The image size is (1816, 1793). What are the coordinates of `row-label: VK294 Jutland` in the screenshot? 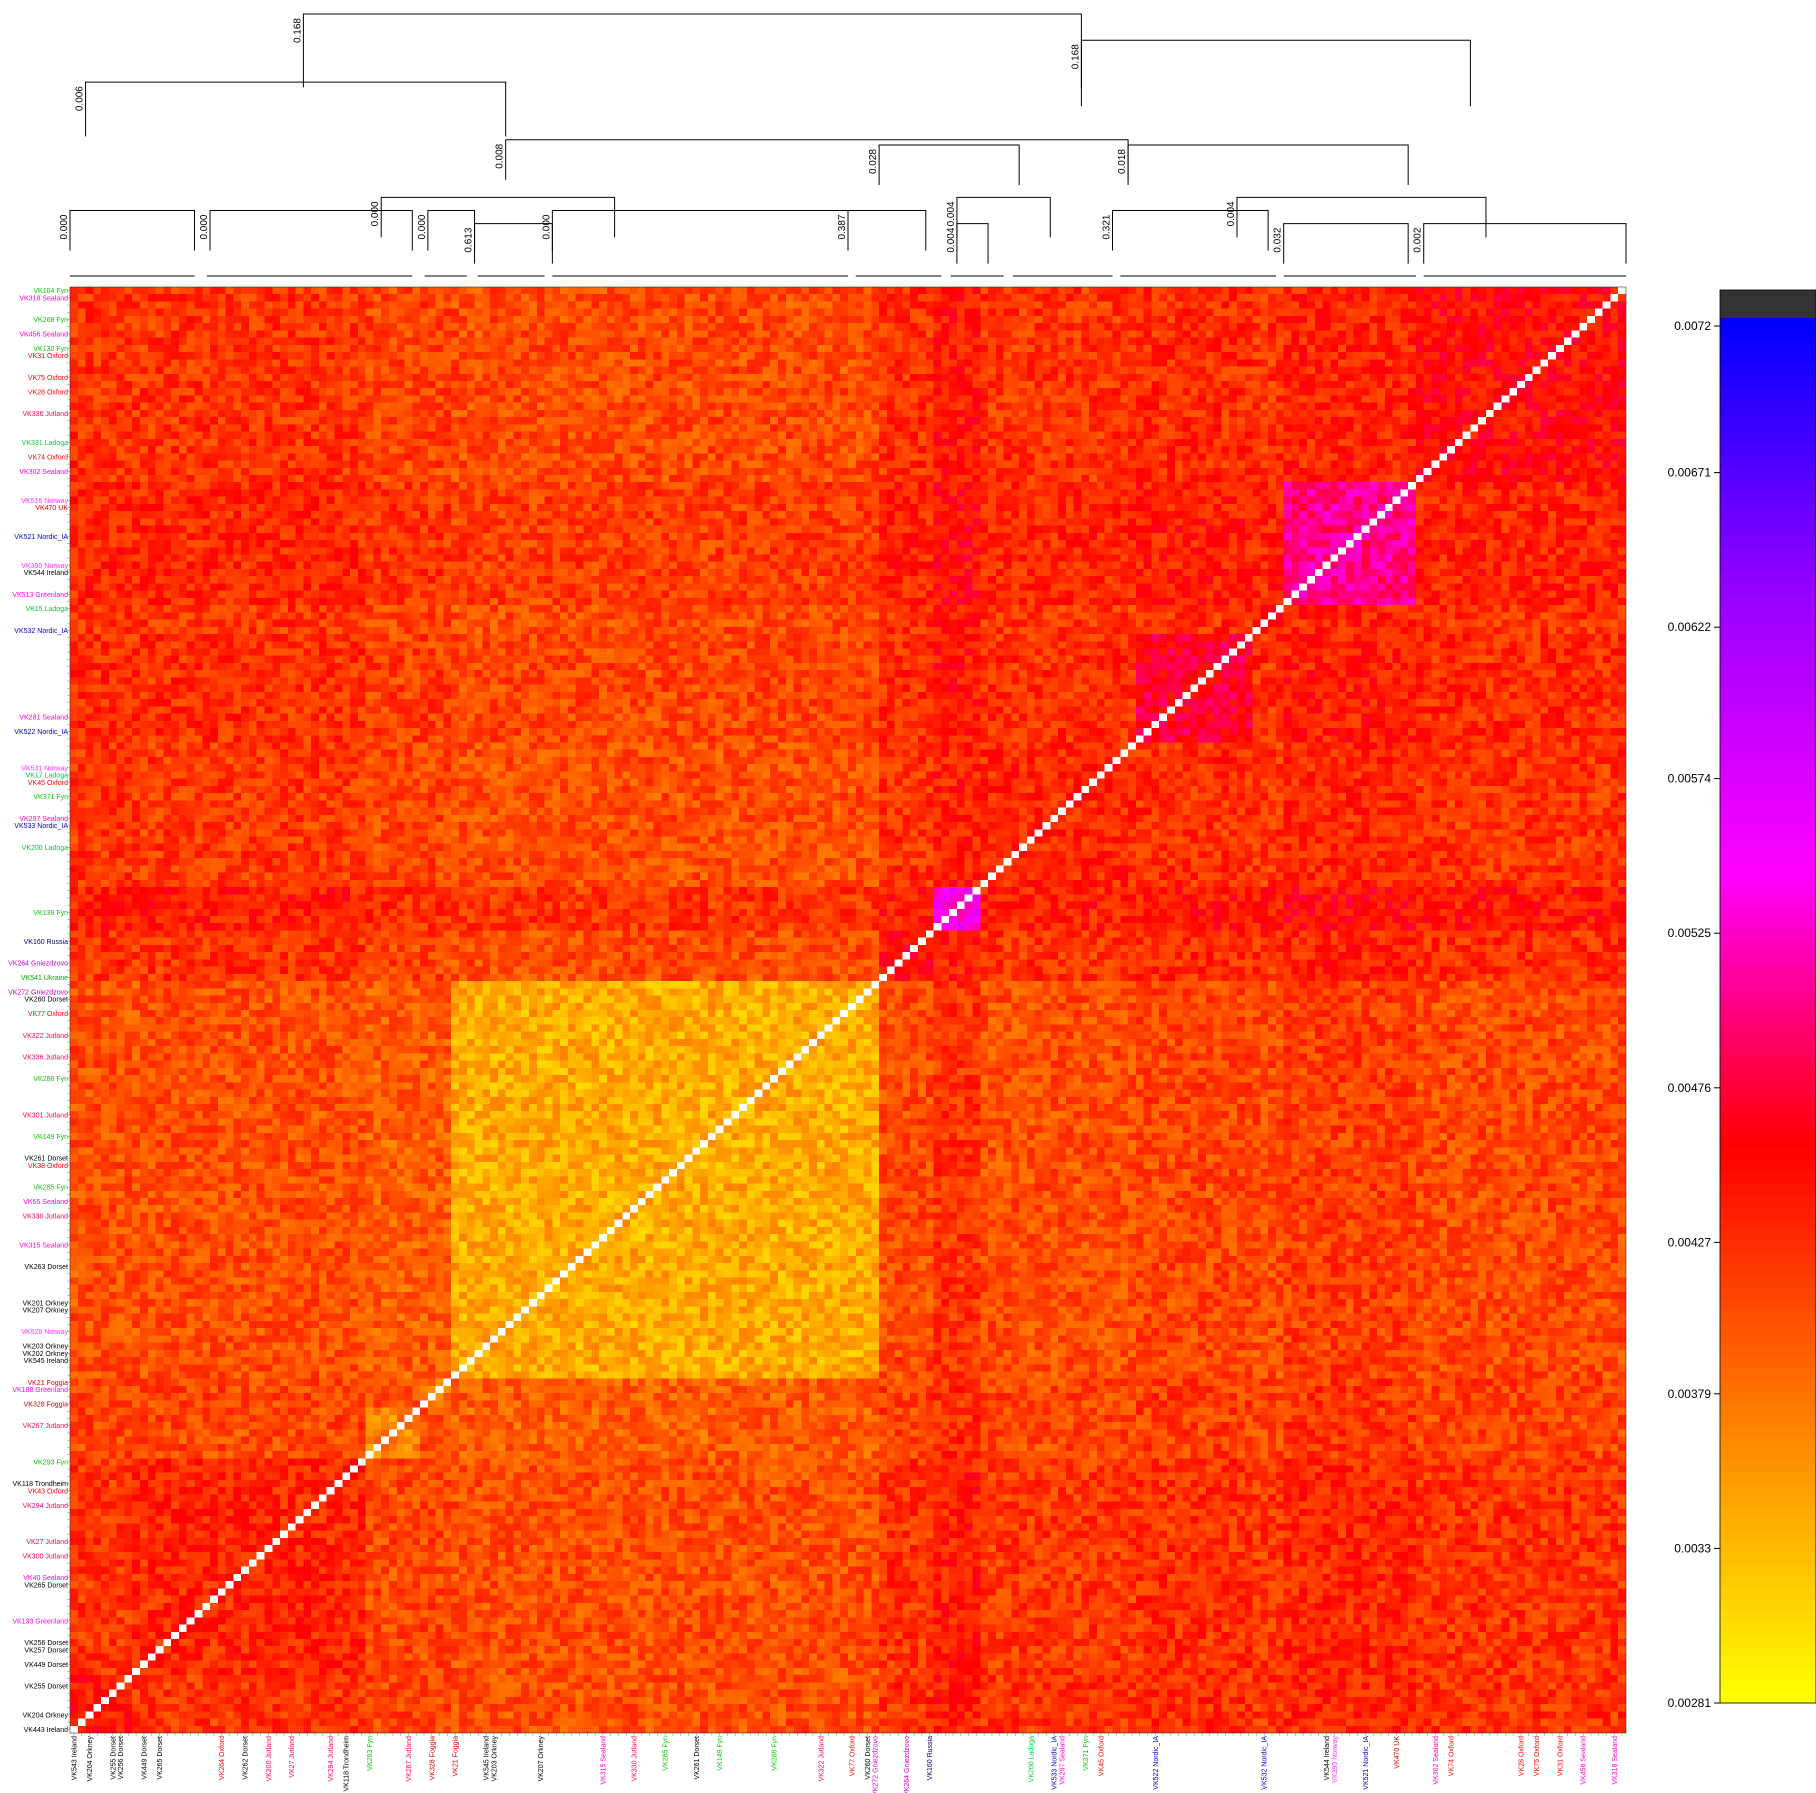 It's located at (45, 1506).